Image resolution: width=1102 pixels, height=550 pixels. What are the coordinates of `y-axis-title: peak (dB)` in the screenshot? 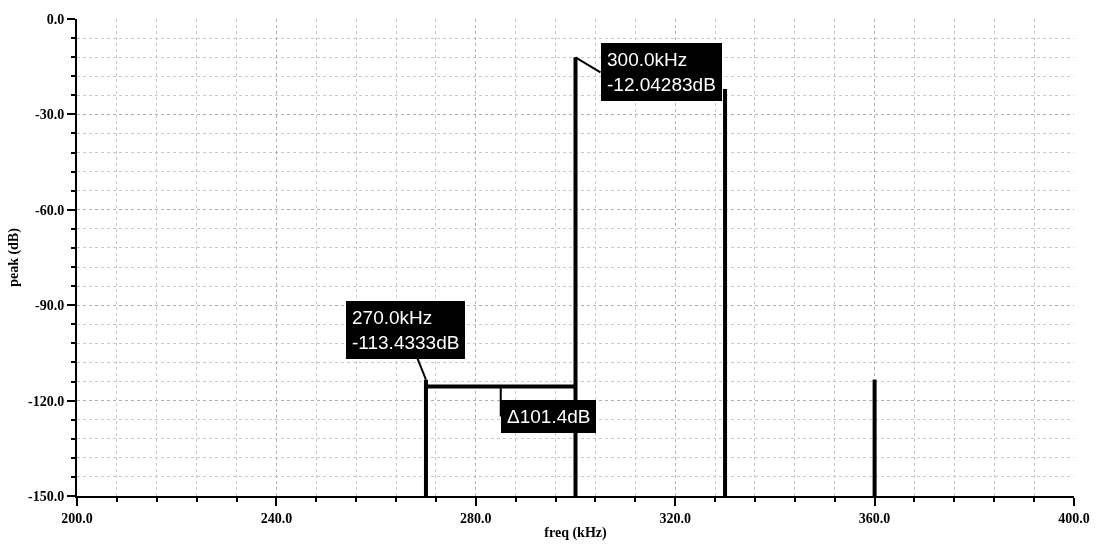 It's located at (14, 257).